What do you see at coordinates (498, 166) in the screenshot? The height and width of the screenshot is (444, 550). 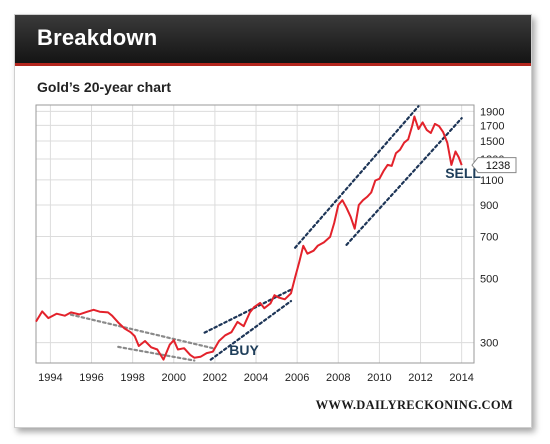 I see `last-value-label: 1238` at bounding box center [498, 166].